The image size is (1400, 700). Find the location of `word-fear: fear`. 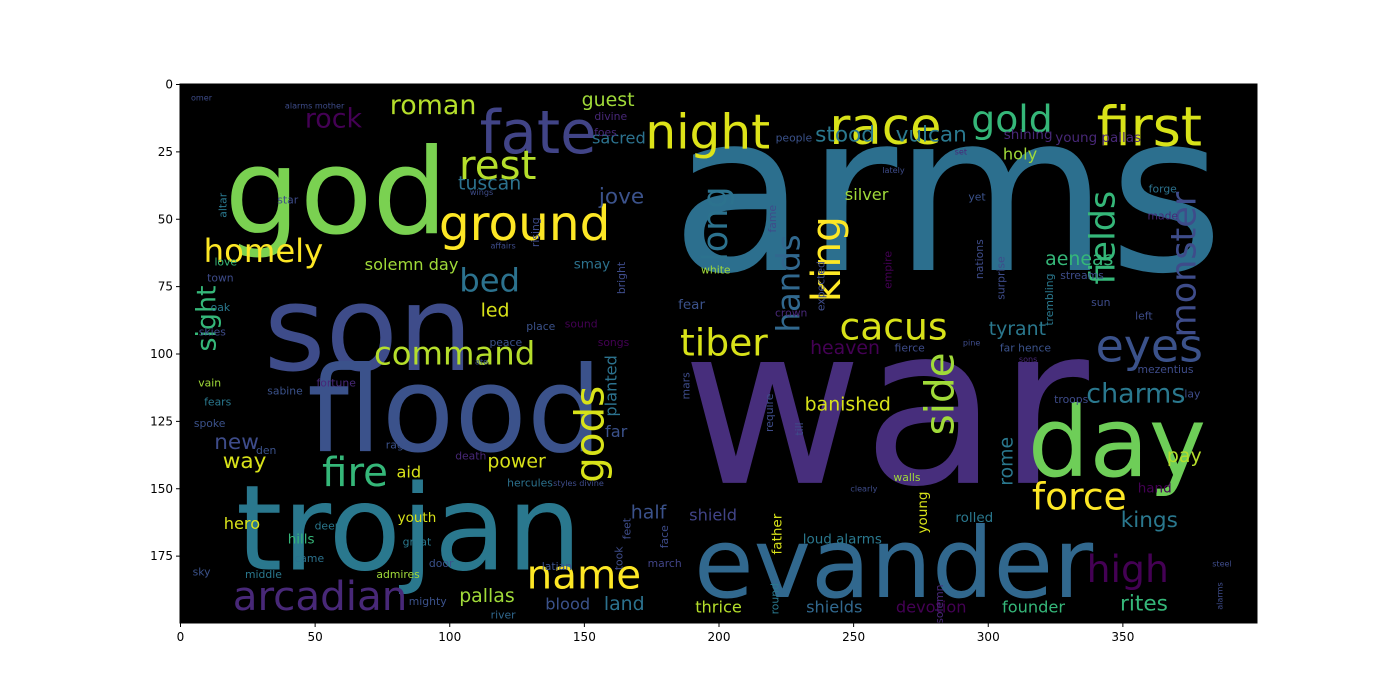

word-fear: fear is located at coordinates (691, 305).